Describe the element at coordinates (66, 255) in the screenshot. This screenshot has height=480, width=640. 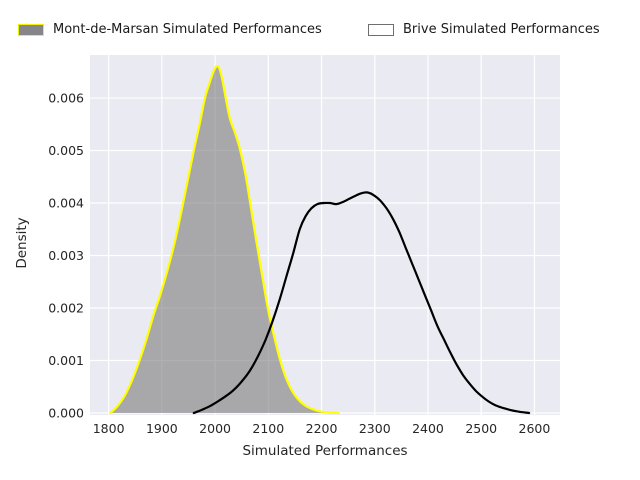
I see `y-tick-label: 0.003` at that location.